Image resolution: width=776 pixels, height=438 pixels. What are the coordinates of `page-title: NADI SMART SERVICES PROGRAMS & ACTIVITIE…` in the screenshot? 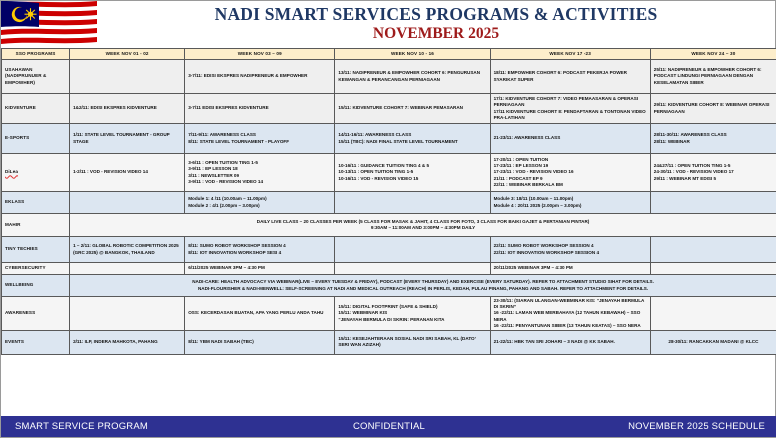 It's located at (436, 14).